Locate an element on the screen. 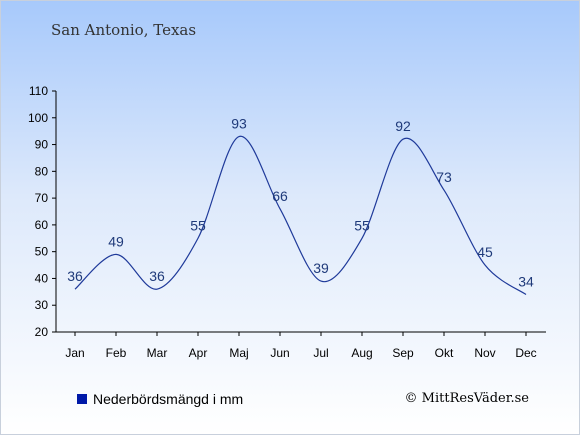 The image size is (580, 436). y-tick-label: 60 is located at coordinates (42, 225).